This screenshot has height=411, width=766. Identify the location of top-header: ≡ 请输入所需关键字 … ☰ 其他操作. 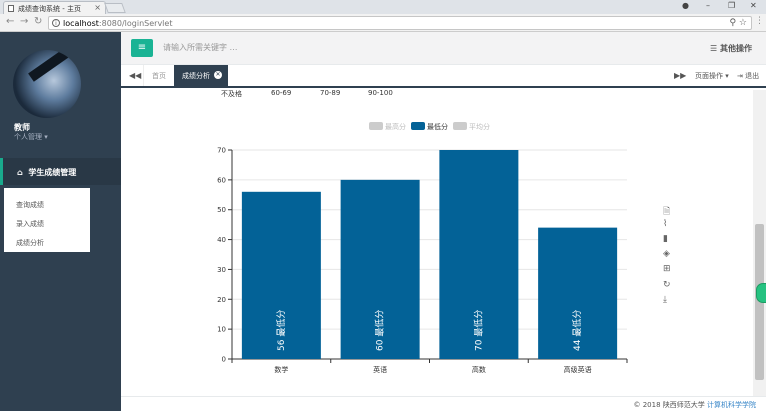
(443, 48).